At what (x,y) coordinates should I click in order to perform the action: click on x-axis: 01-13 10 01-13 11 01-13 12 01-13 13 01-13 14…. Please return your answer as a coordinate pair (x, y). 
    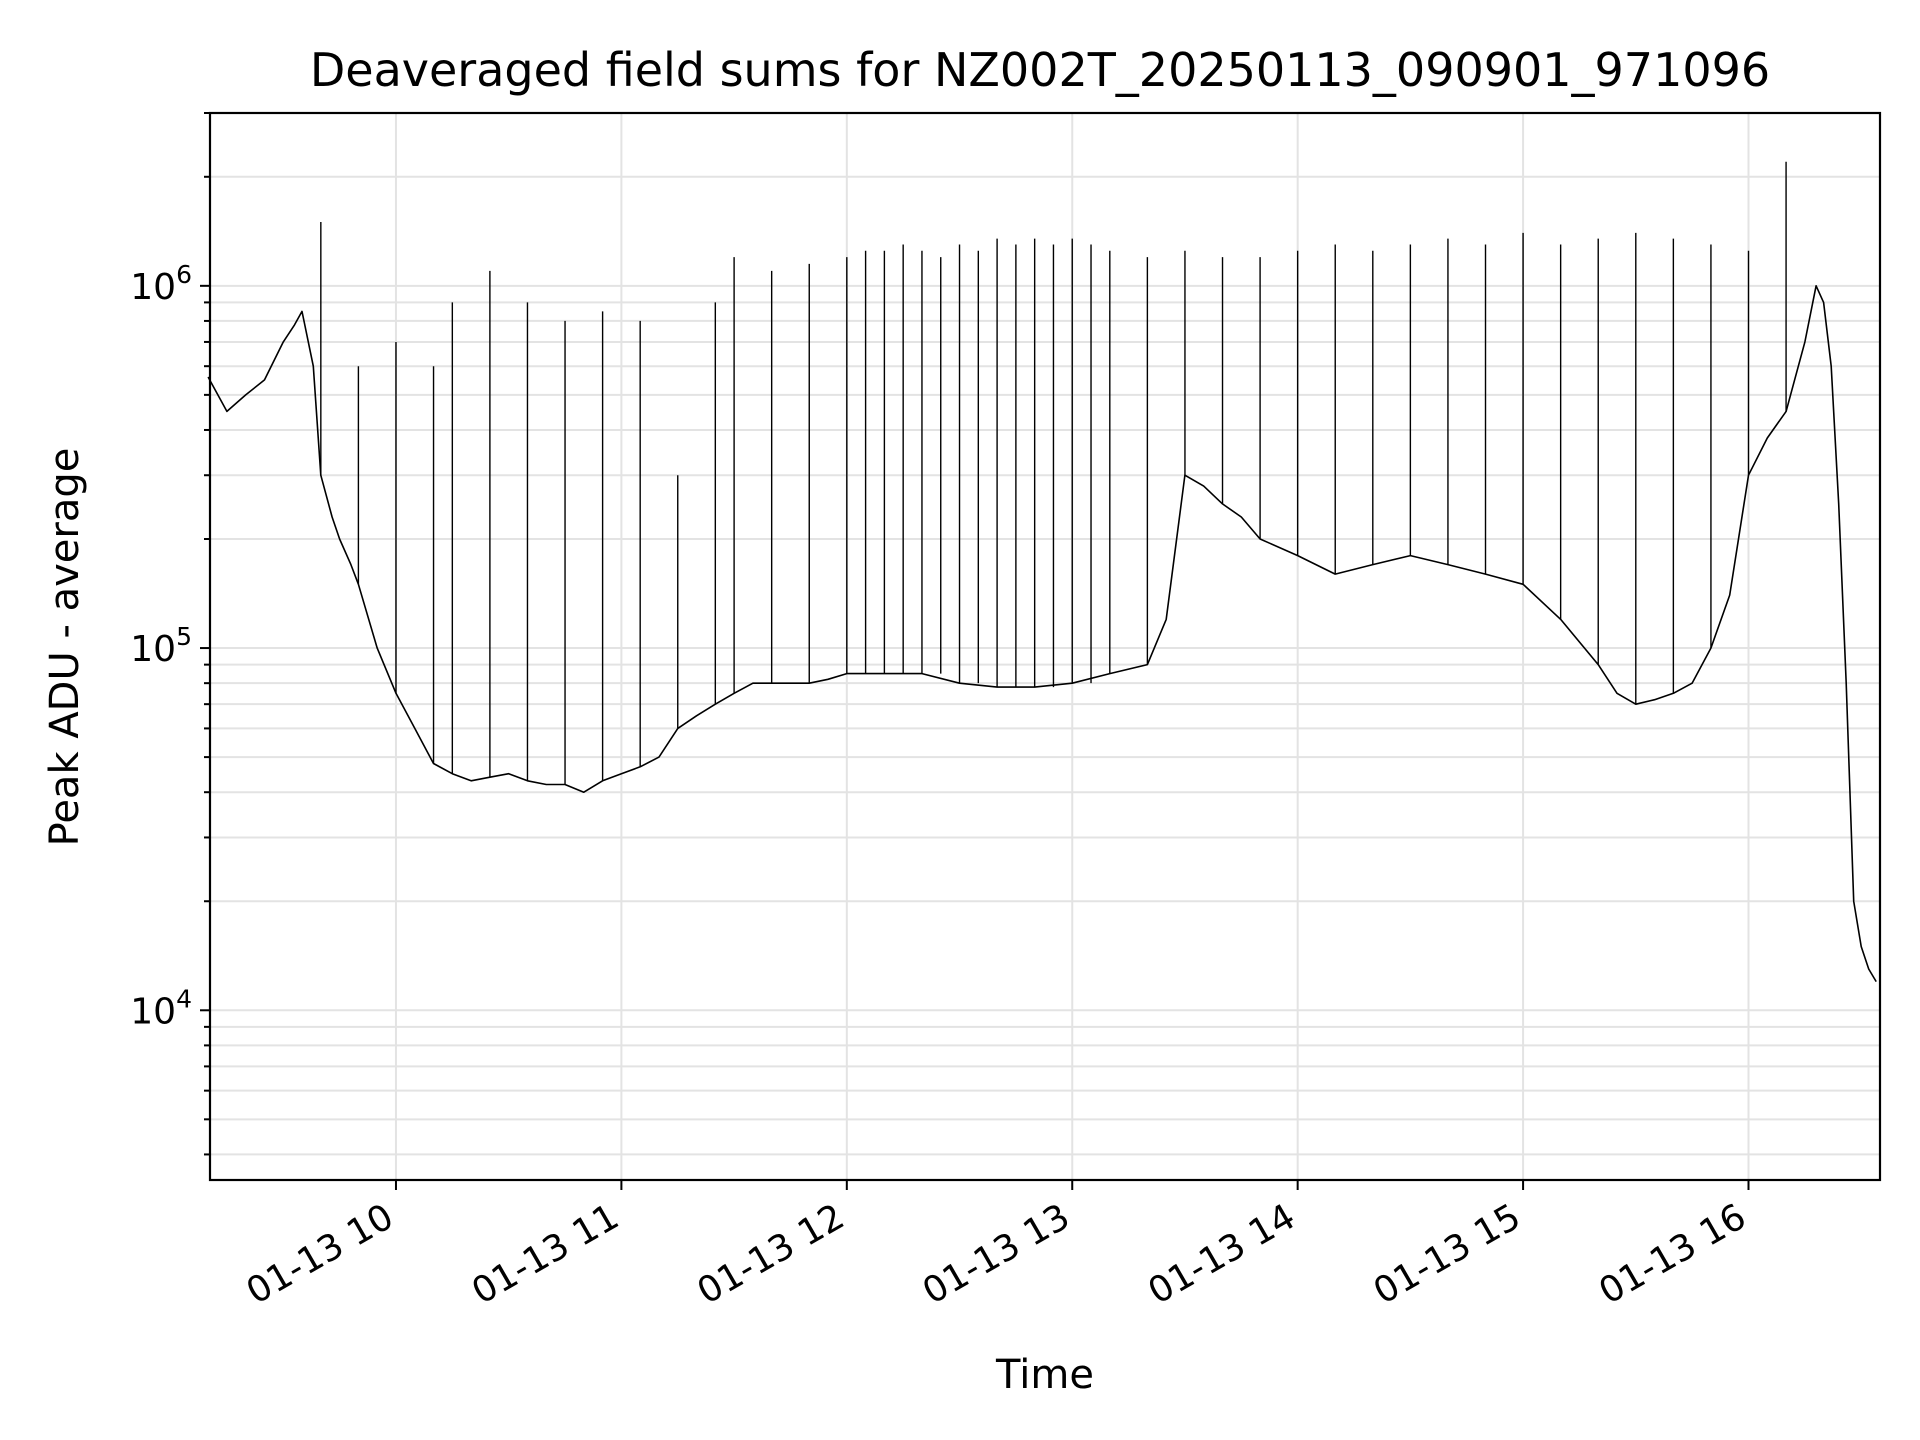
    Looking at the image, I should click on (996, 1246).